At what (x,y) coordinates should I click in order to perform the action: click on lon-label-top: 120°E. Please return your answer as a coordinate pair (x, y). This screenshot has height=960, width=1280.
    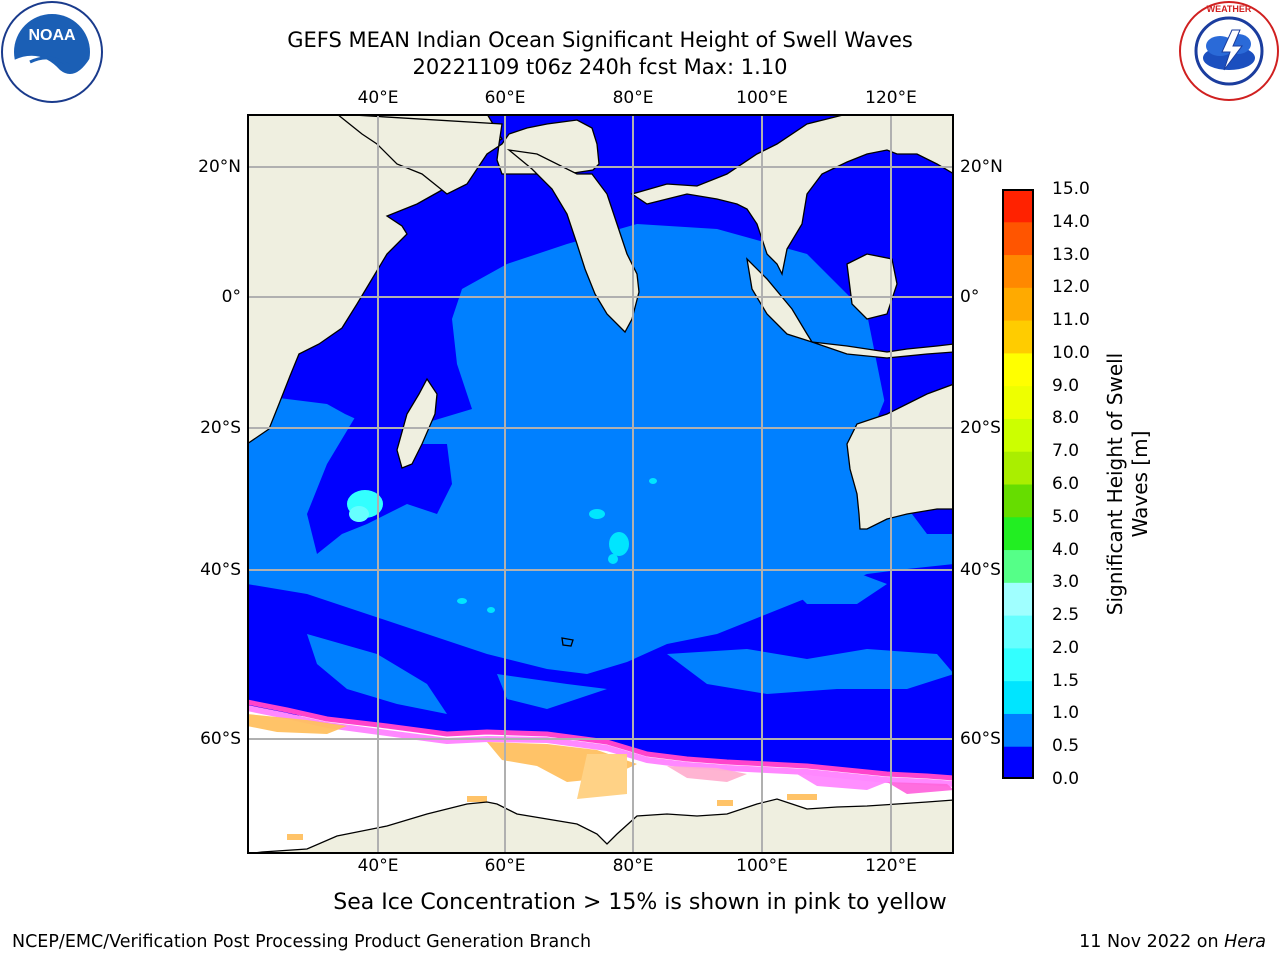
    Looking at the image, I should click on (891, 98).